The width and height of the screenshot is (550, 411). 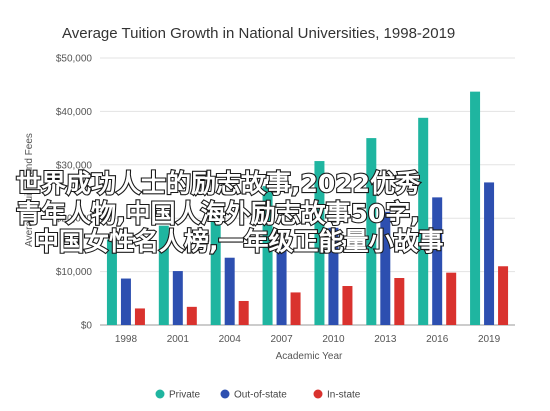 I want to click on bar-out-of-state-2013, so click(x=385, y=268).